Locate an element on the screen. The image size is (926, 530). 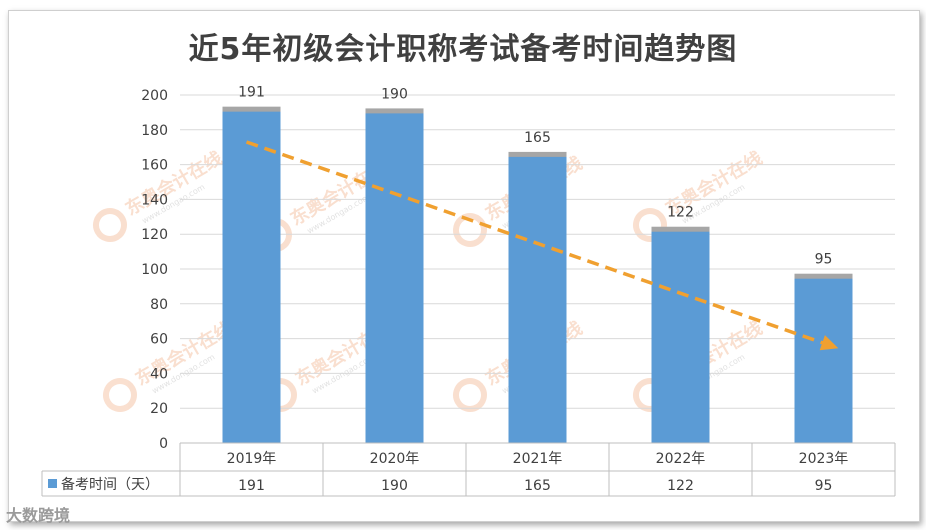
y-tick-label: 200 is located at coordinates (154, 96).